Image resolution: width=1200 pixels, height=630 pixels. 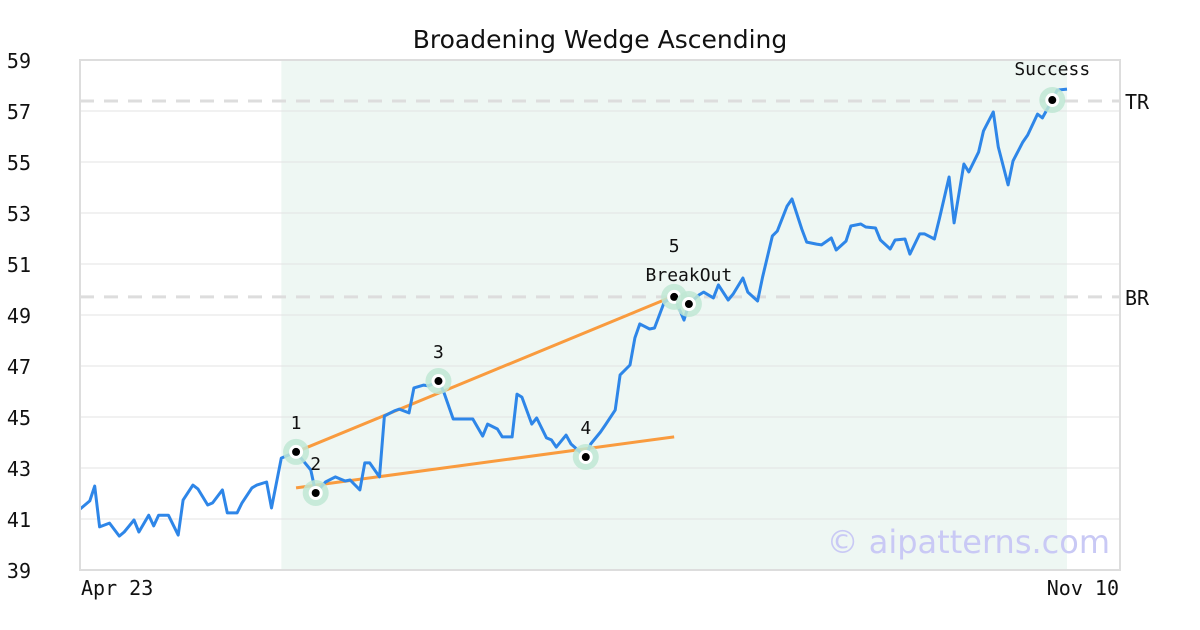 I want to click on pattern-point-success: Success, so click(x=1052, y=86).